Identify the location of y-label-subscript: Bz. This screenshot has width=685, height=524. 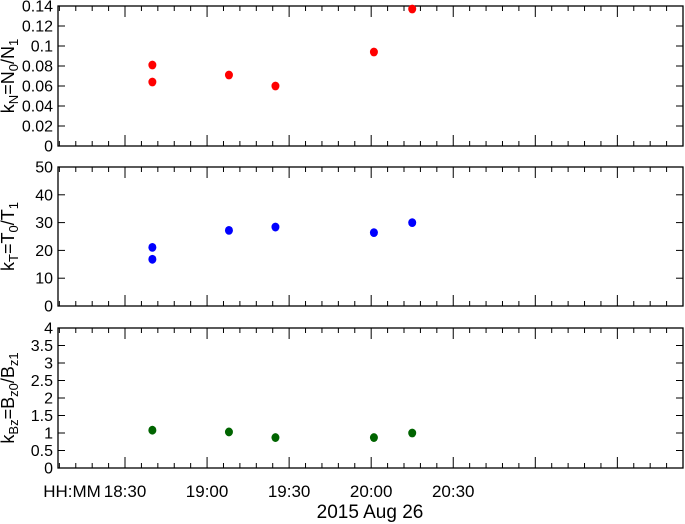
(13, 426).